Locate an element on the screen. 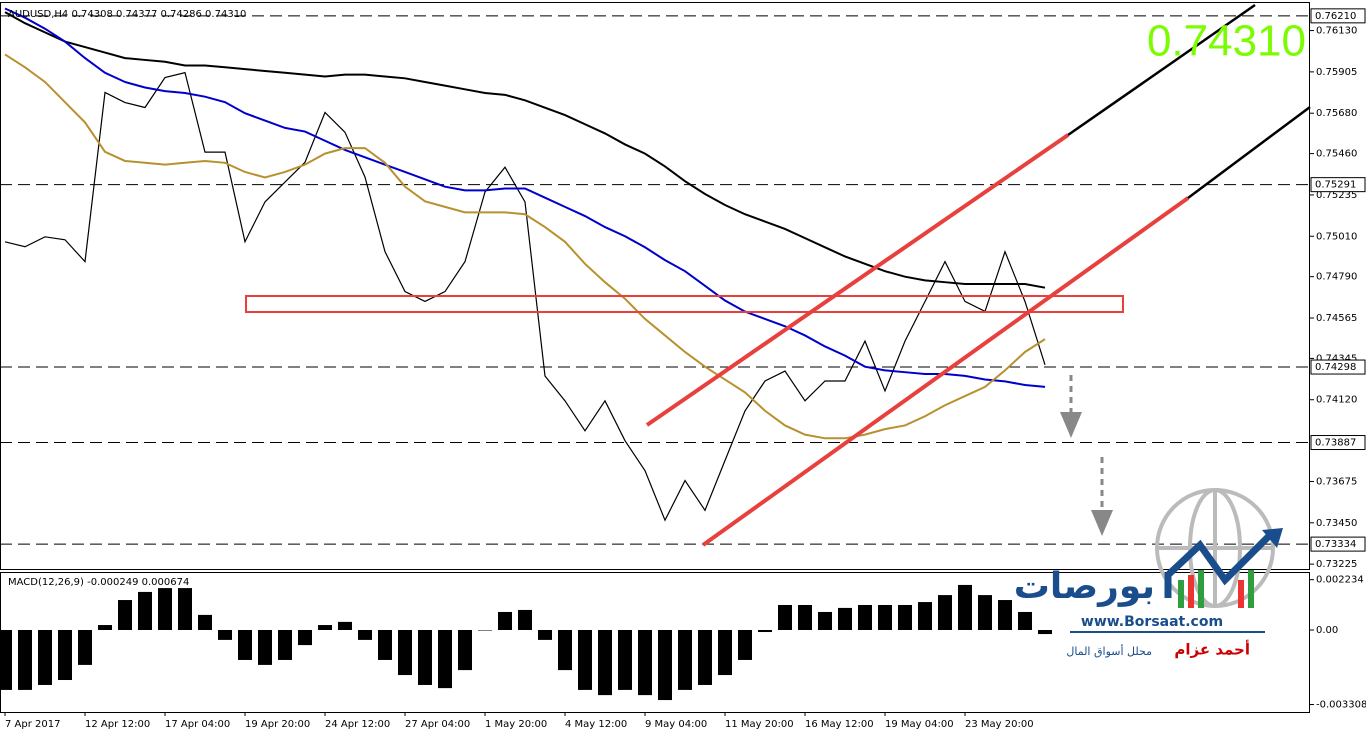  x-tick-label: 4 May 12:00 is located at coordinates (596, 724).